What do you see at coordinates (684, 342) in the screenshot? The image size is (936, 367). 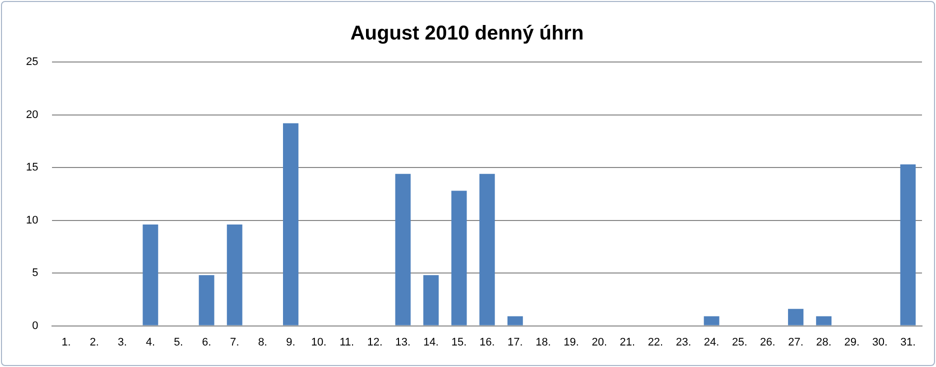 I see `x-tick-label: 23.` at bounding box center [684, 342].